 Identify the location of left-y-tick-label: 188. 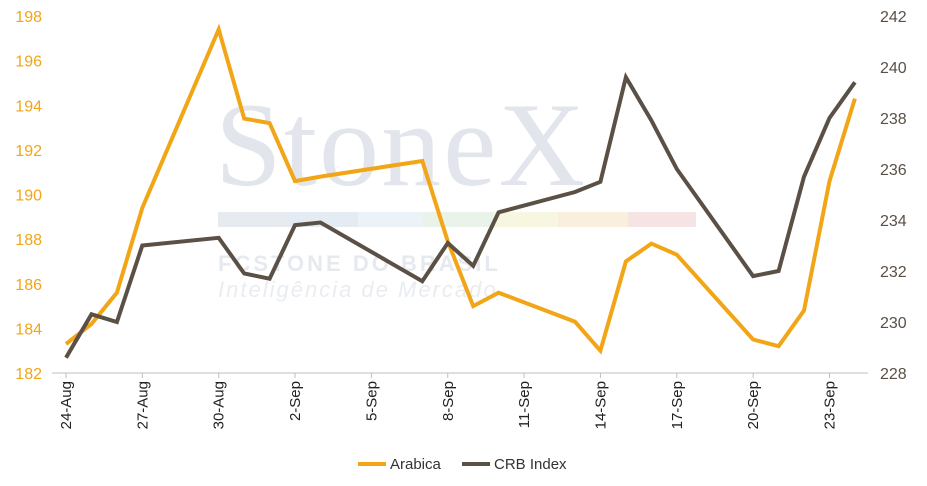
(28, 240).